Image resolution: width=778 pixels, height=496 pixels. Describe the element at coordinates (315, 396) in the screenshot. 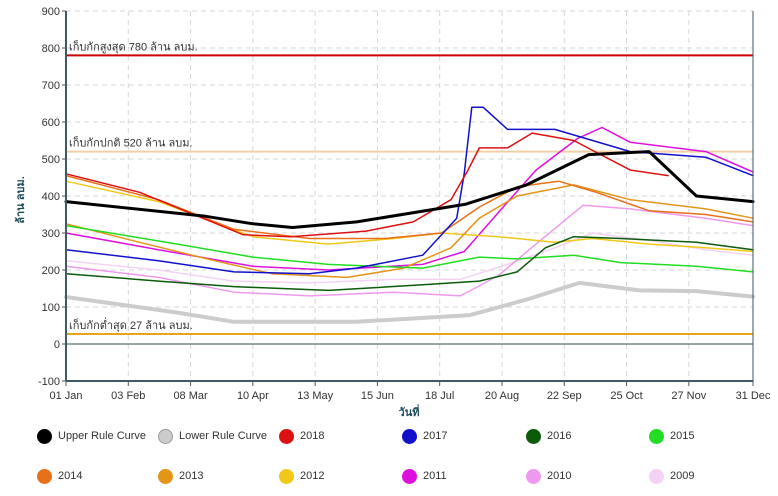

I see `x-tick-label: 13 May` at that location.